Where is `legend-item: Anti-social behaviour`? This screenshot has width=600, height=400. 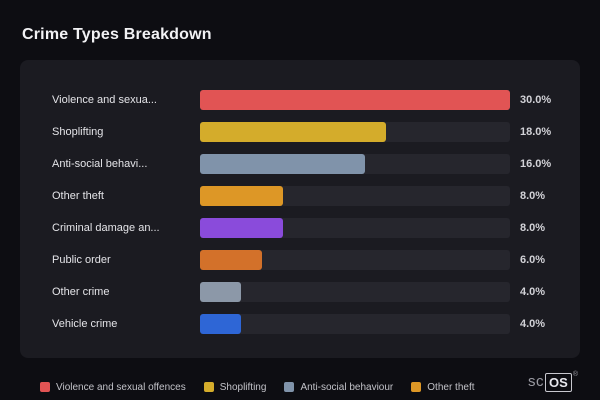 legend-item: Anti-social behaviour is located at coordinates (338, 387).